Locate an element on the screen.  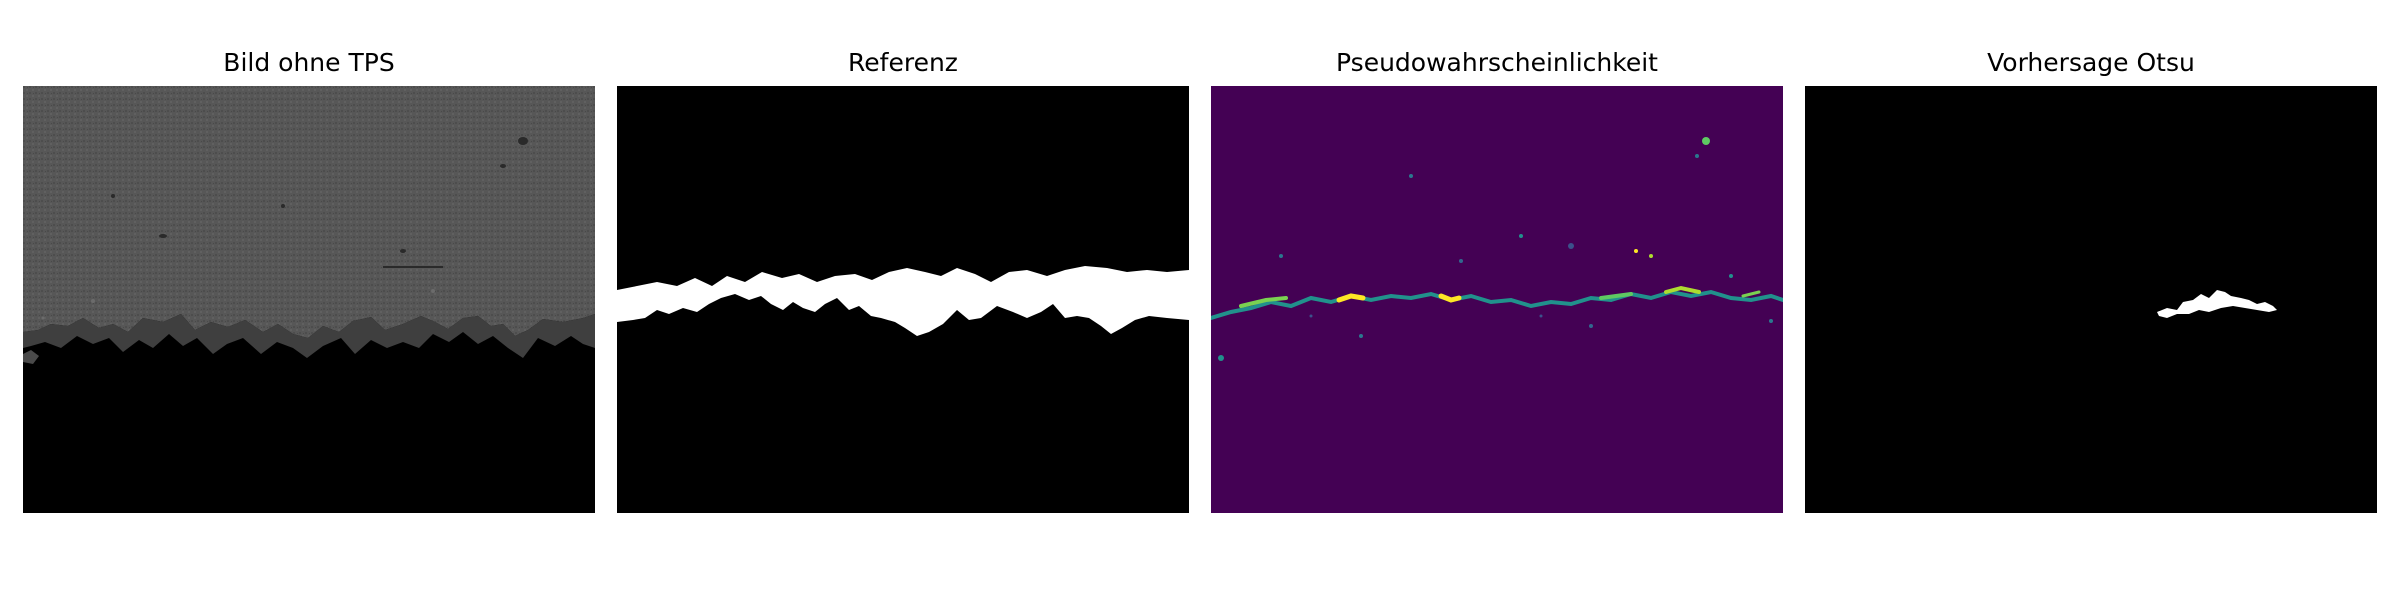
panel-title-vorhersage-otsu: Vorhersage Otsu is located at coordinates (2091, 62).